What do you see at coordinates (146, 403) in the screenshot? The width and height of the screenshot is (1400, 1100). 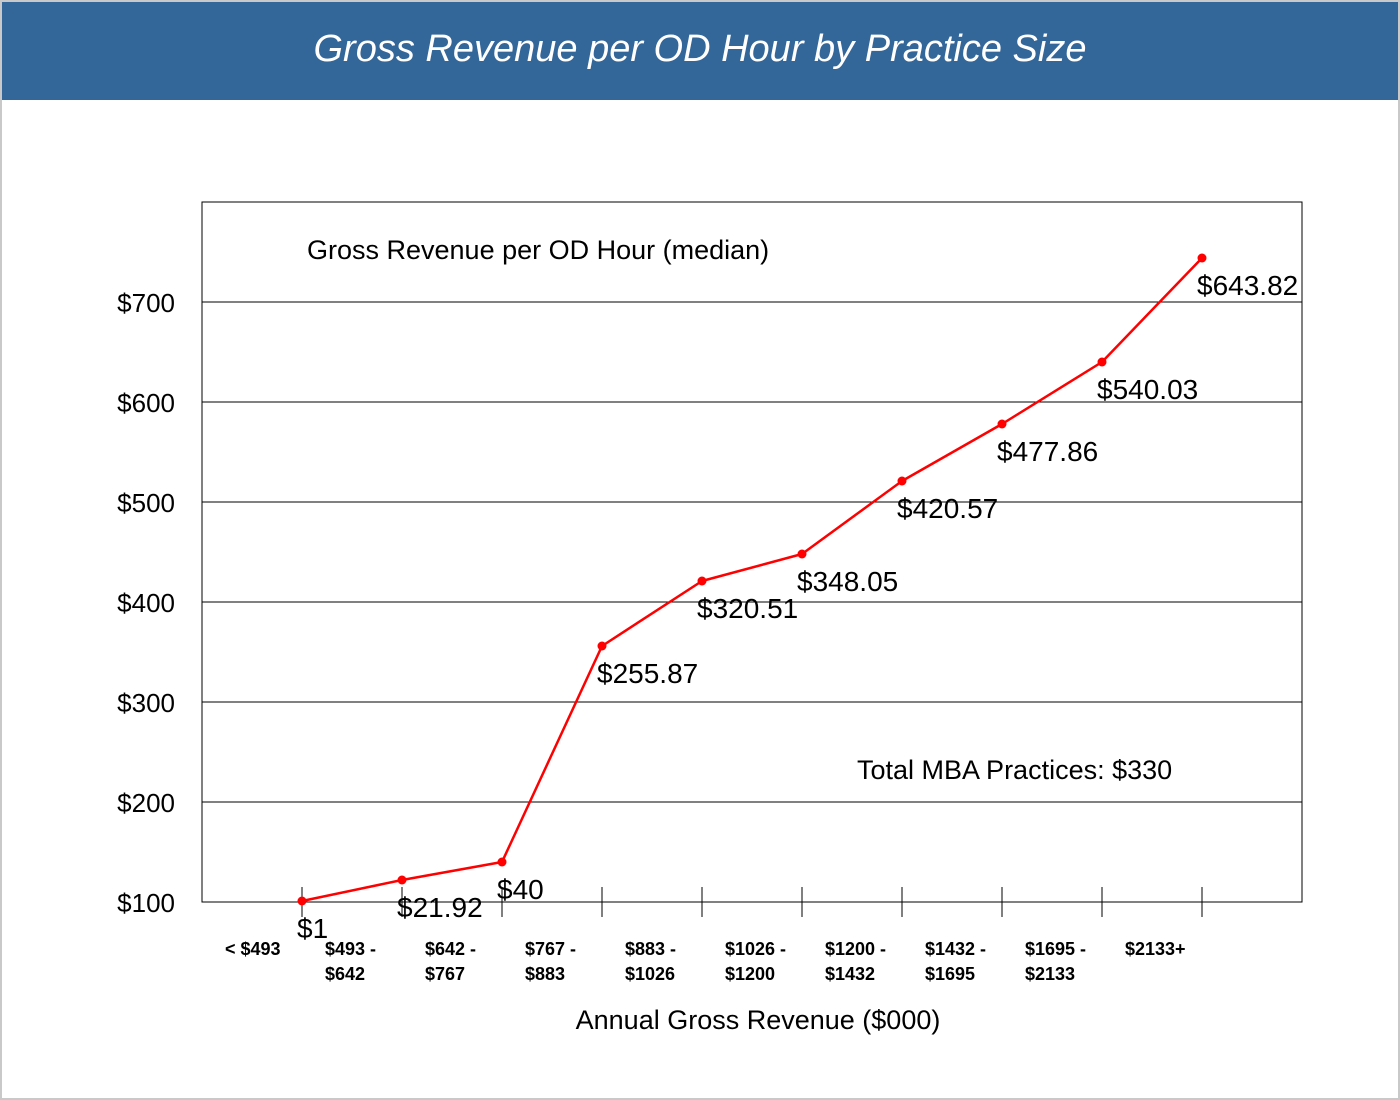 I see `y-tick-label: $600` at bounding box center [146, 403].